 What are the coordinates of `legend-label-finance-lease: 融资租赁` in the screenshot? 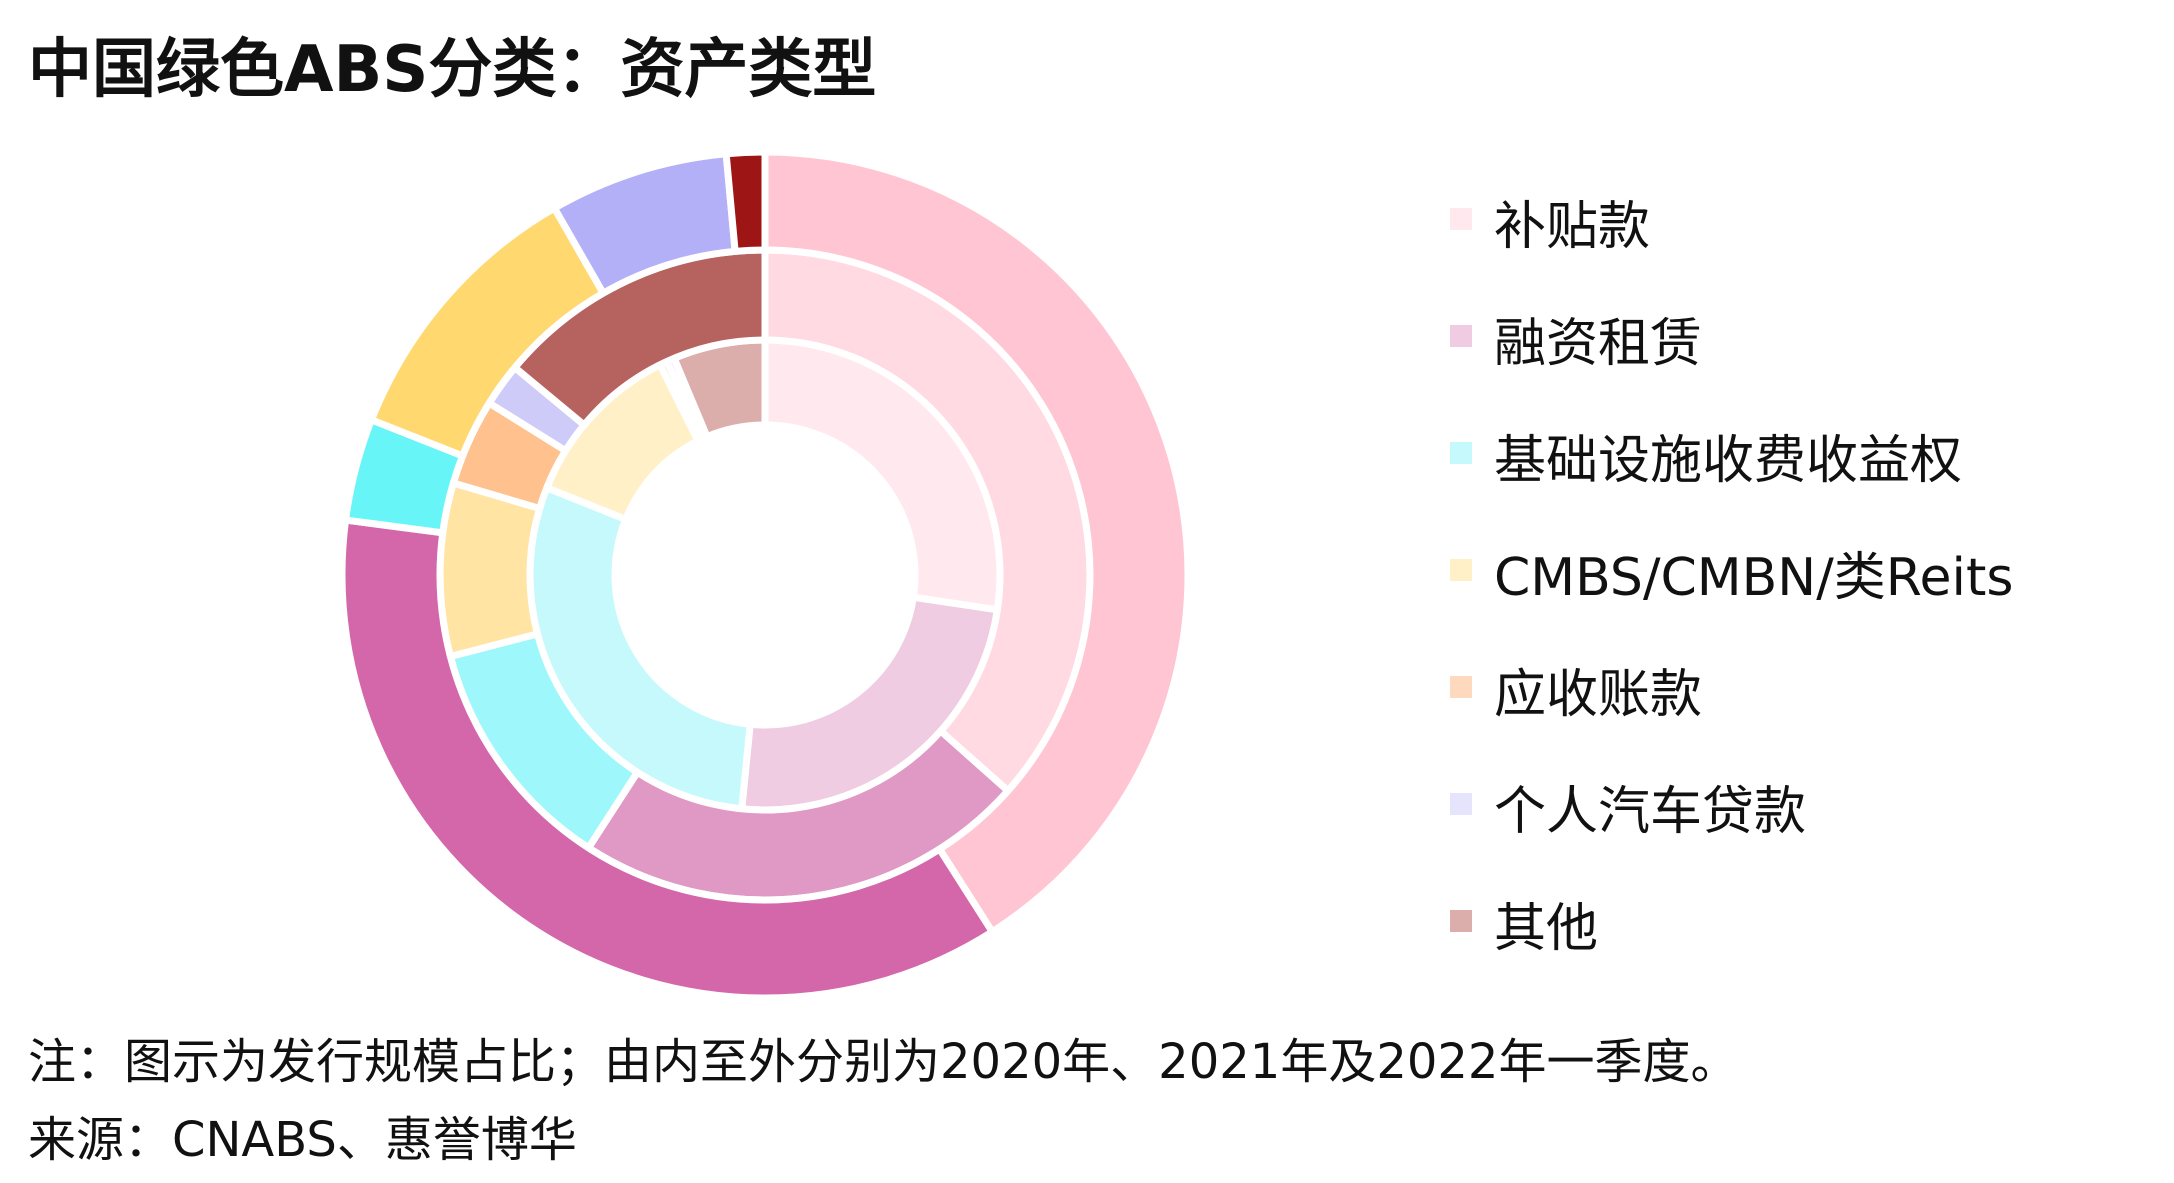 It's located at (1598, 344).